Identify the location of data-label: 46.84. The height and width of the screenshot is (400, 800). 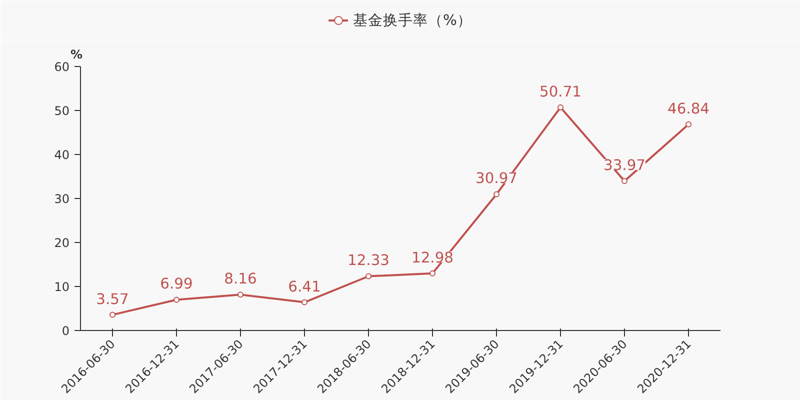
(689, 109).